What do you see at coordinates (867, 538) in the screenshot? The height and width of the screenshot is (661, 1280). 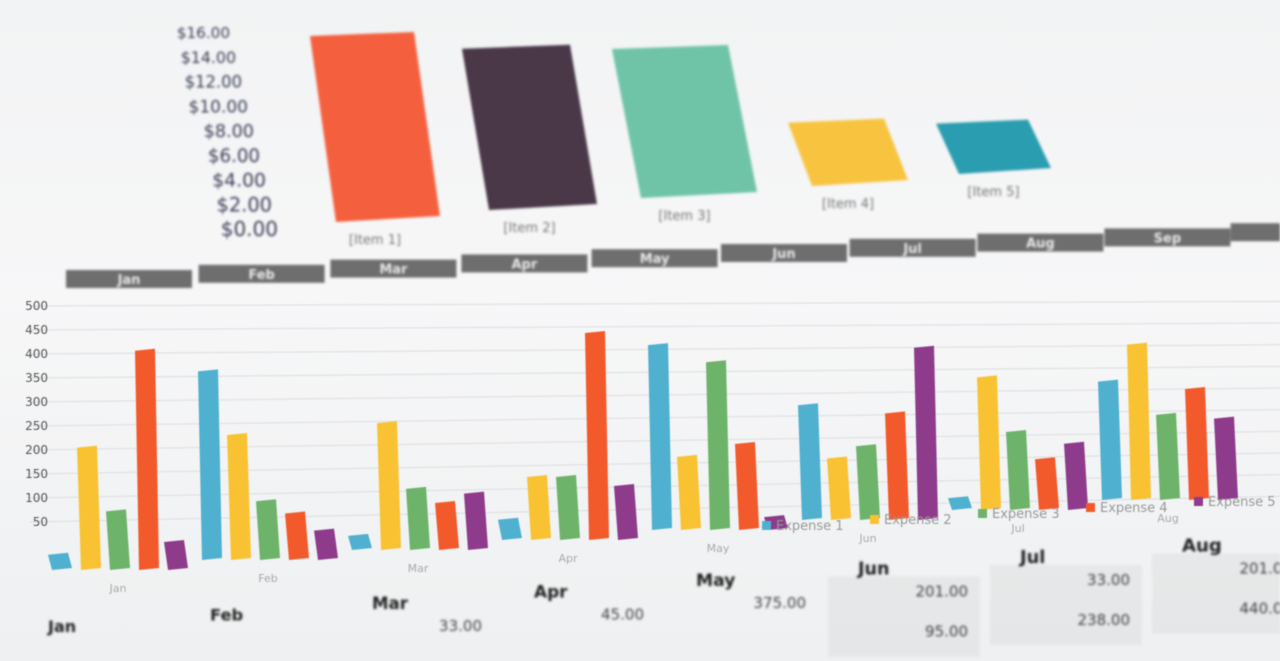 I see `x-tick-label: Jun` at bounding box center [867, 538].